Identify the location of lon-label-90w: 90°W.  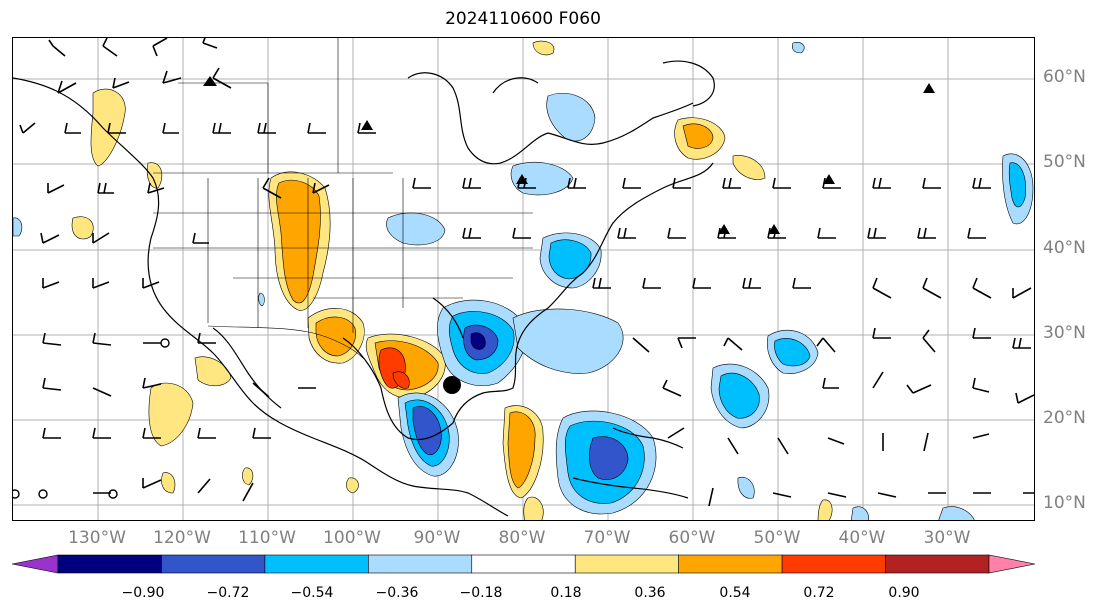
(437, 538).